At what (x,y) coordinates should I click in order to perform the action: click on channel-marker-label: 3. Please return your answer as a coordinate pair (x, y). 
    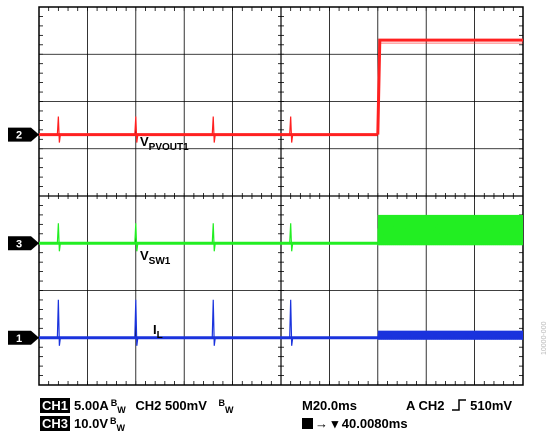
    Looking at the image, I should click on (19, 244).